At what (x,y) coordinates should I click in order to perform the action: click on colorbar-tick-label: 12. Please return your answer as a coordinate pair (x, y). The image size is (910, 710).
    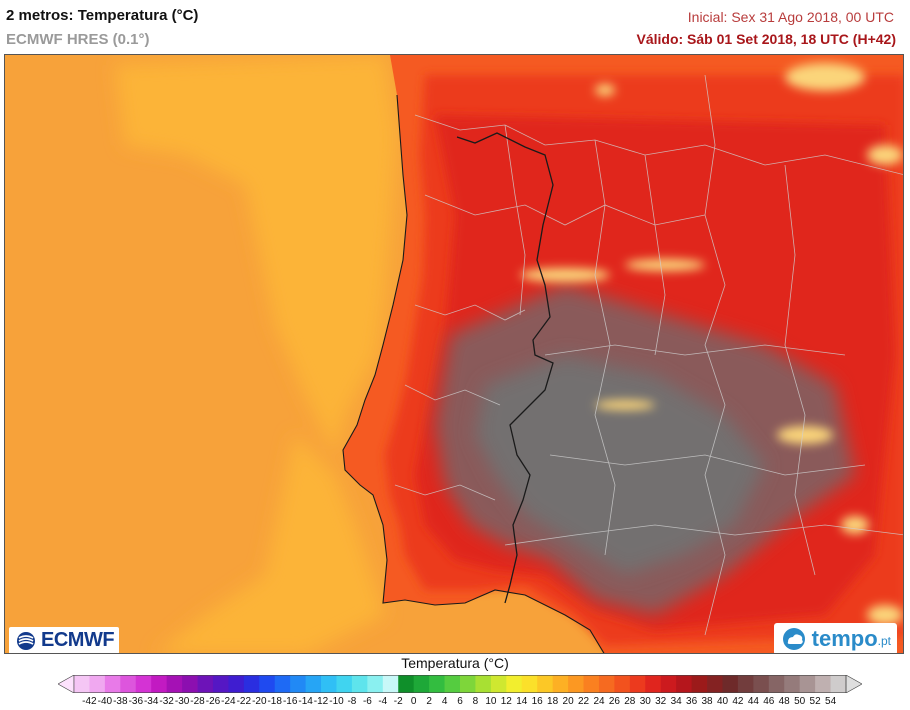
    Looking at the image, I should click on (506, 701).